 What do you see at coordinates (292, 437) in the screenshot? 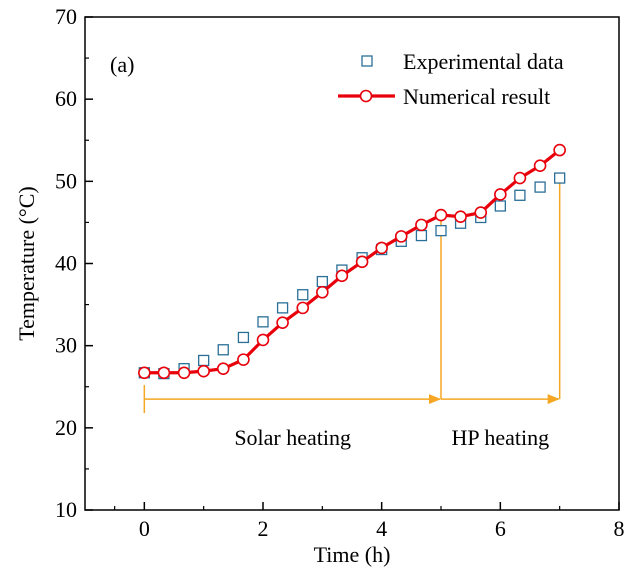
I see `annotation-label: Solar heating` at bounding box center [292, 437].